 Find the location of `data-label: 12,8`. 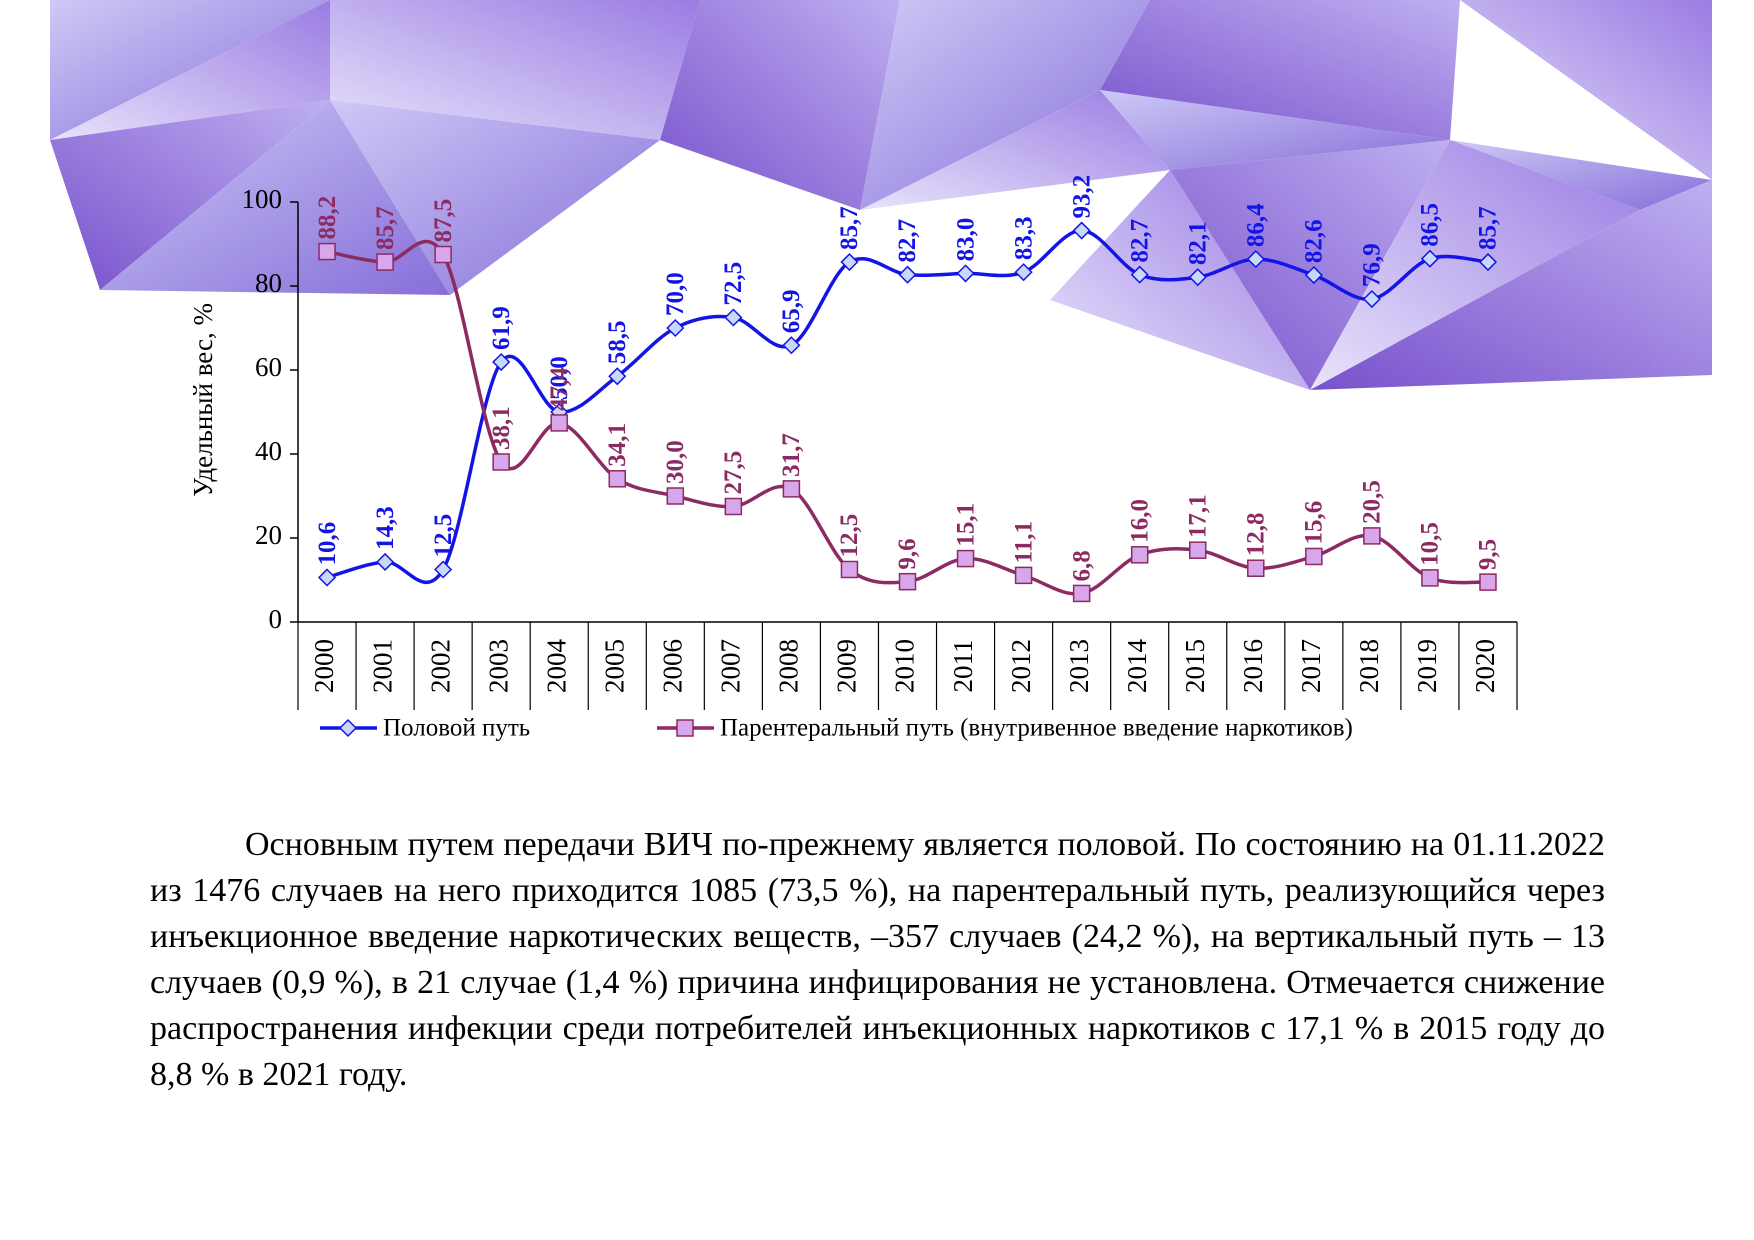

data-label: 12,8 is located at coordinates (1256, 534).